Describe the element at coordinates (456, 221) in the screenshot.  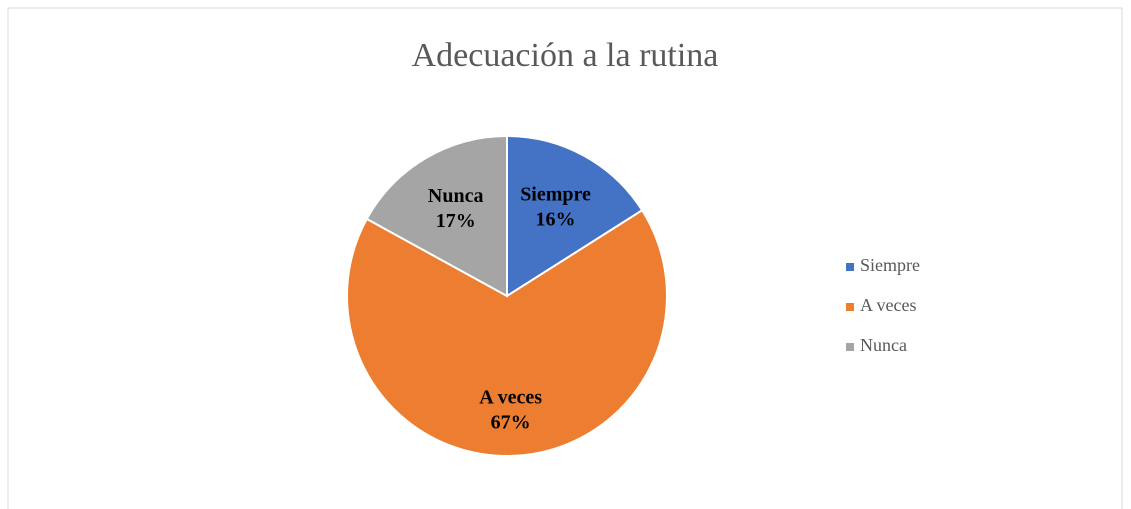
I see `data-label-value: 17%` at that location.